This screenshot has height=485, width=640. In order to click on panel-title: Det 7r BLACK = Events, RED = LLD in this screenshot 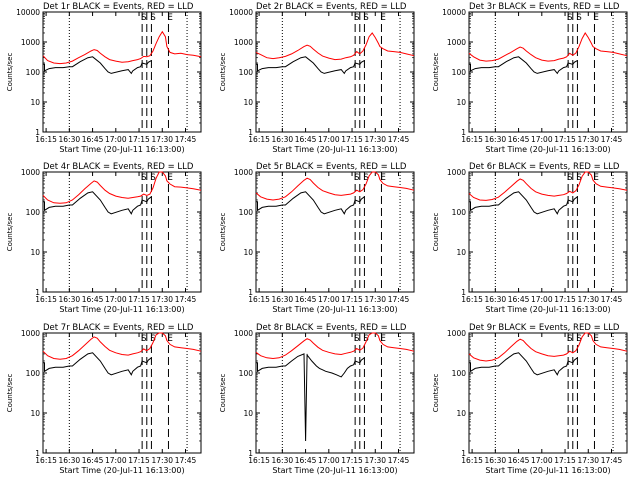, I will do `click(118, 328)`.